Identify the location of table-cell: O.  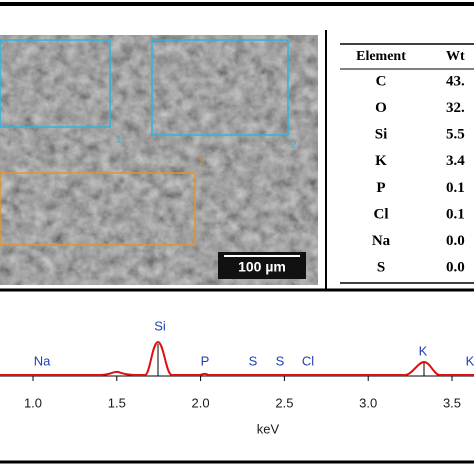
(381, 108).